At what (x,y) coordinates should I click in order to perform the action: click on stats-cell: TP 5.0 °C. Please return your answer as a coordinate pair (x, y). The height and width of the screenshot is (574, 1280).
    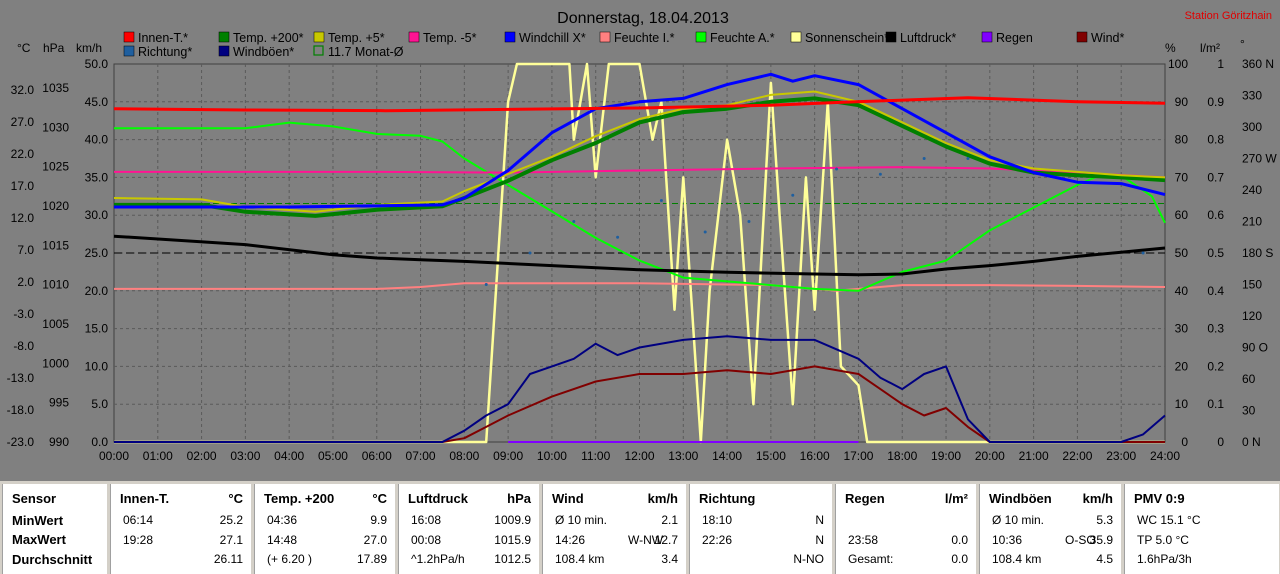
    Looking at the image, I should click on (1163, 539).